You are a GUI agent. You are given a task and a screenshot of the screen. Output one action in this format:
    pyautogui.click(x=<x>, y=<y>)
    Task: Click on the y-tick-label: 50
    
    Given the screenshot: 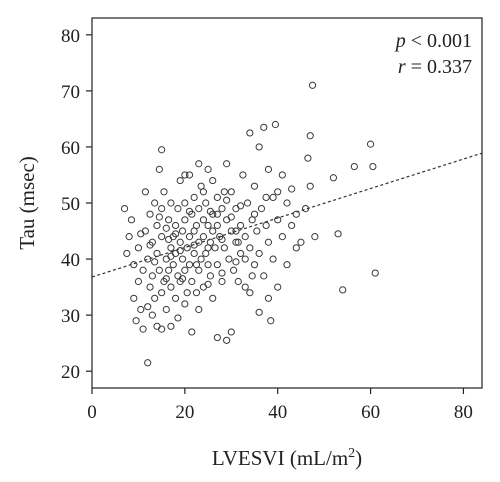 What is the action you would take?
    pyautogui.click(x=70, y=204)
    